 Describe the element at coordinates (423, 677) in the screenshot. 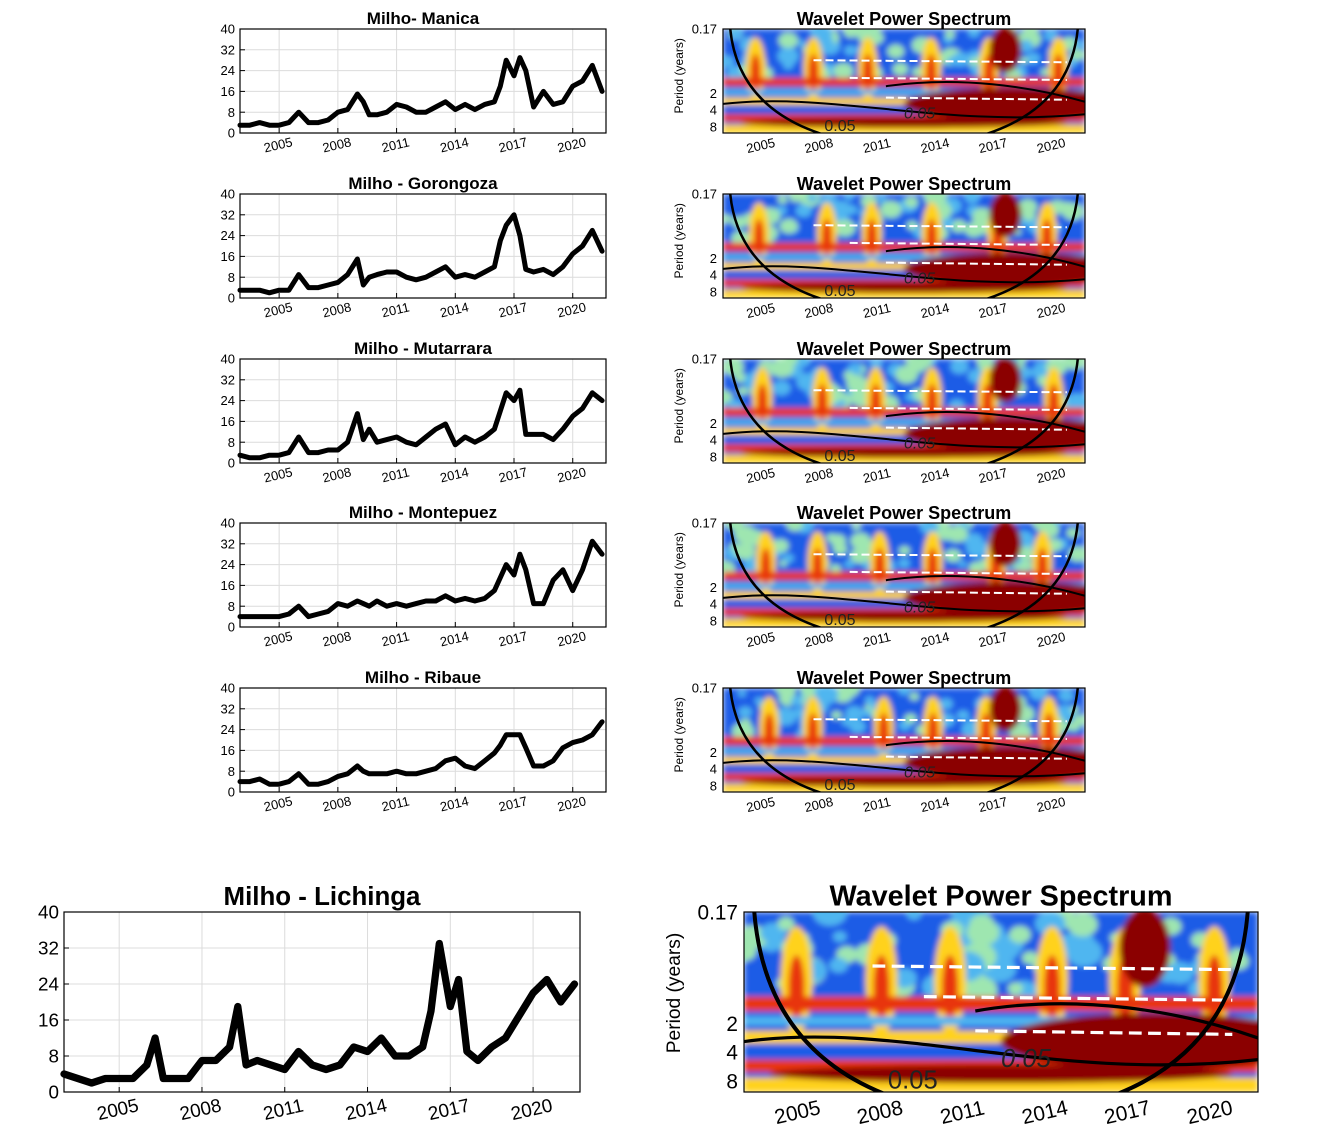

I see `price-chart-title: Milho - Ribaue` at that location.